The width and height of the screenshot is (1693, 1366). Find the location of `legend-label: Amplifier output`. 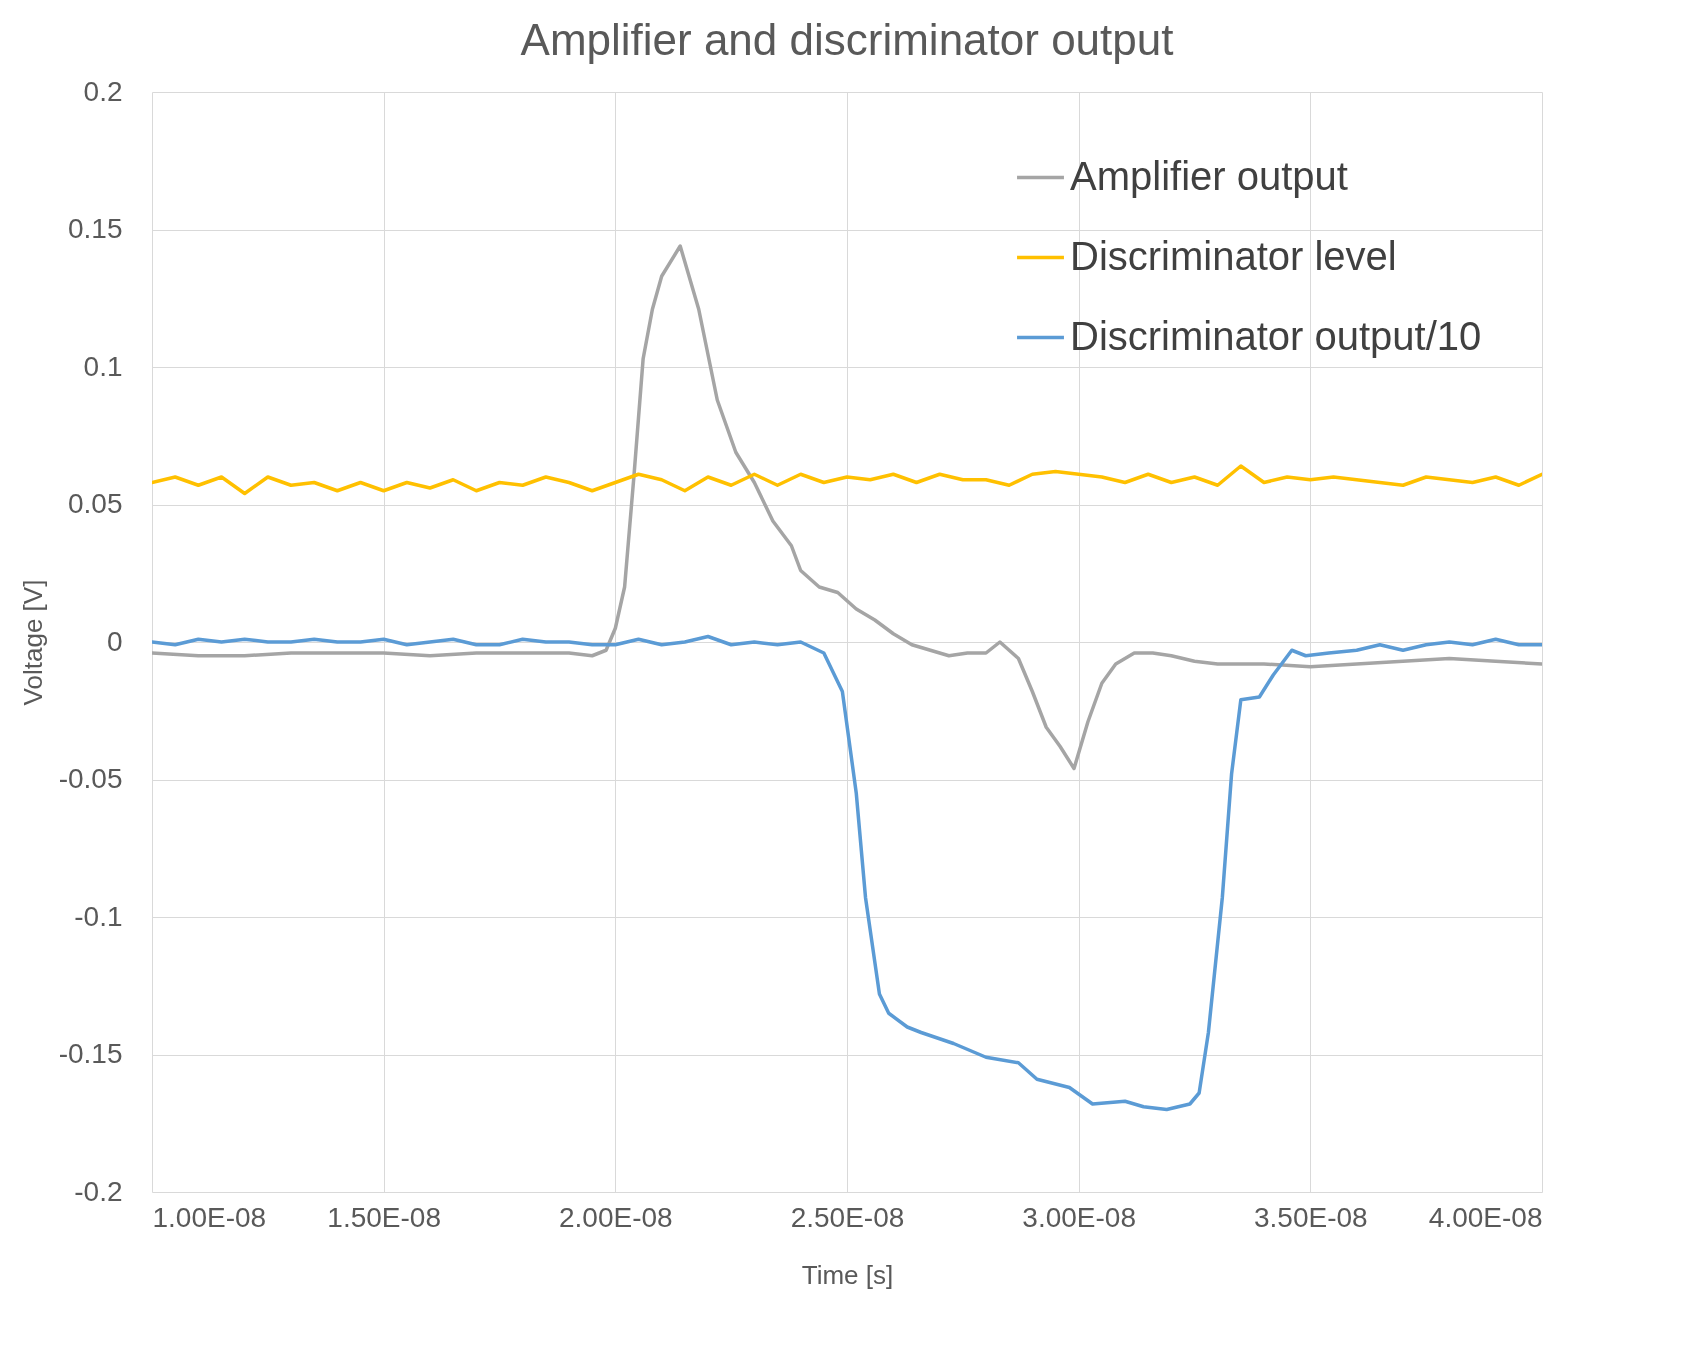

legend-label: Amplifier output is located at coordinates (1209, 175).